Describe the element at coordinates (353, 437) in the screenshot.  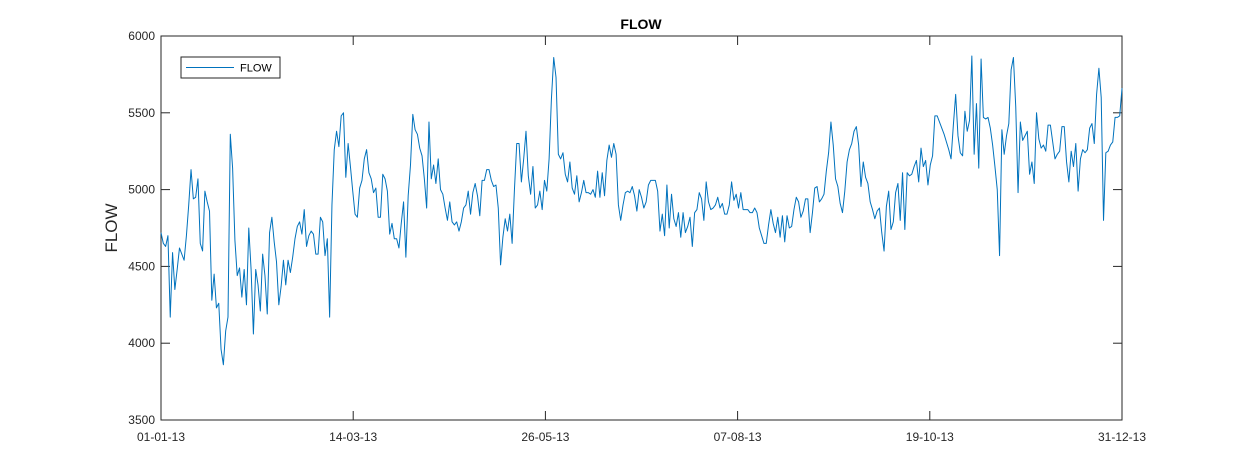
I see `x-tick-label: 14-03-13` at that location.